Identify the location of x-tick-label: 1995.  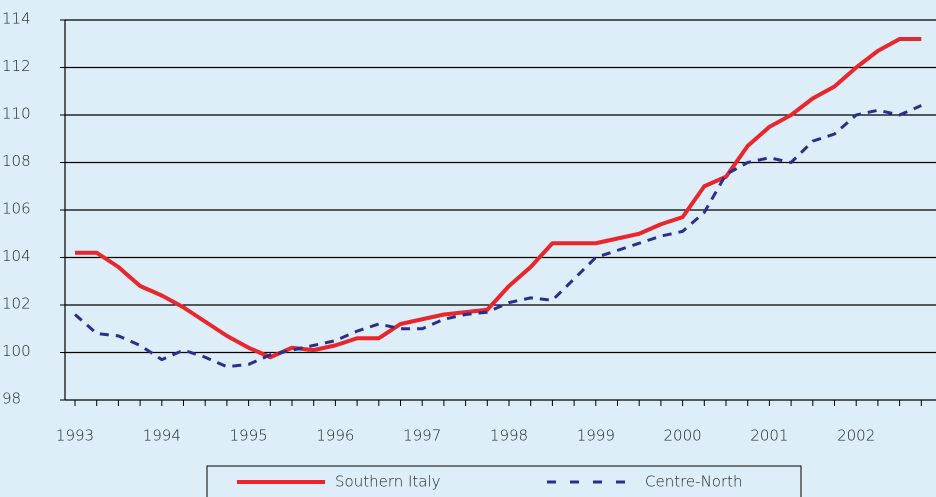
(249, 436).